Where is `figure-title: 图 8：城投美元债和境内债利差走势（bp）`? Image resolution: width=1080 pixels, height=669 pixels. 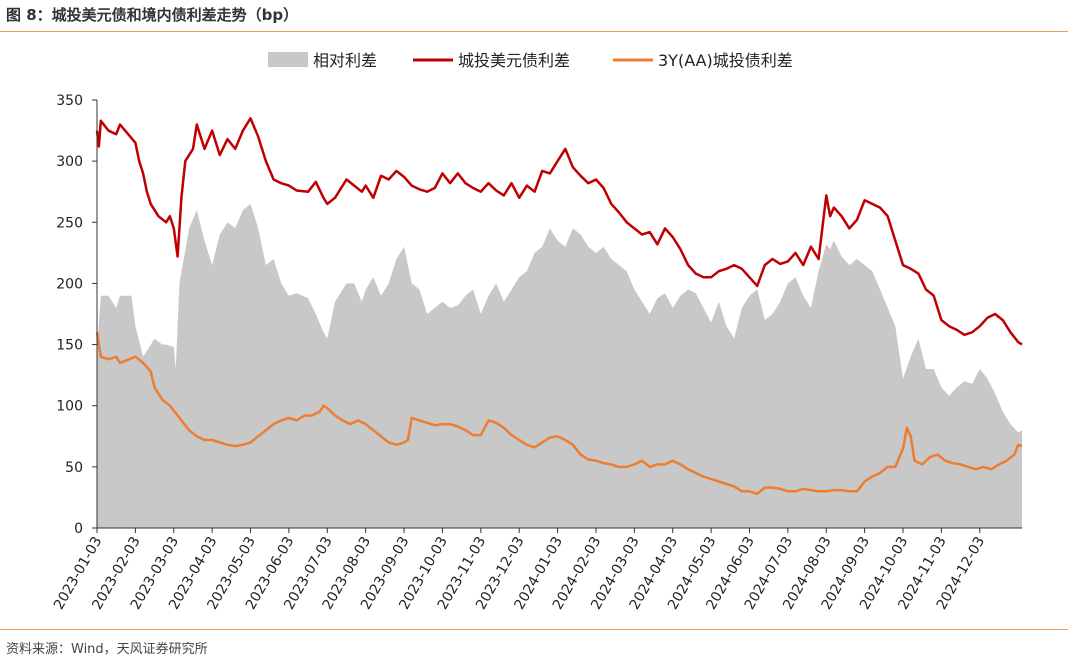
figure-title: 图 8：城投美元债和境内债利差走势（bp） is located at coordinates (152, 15).